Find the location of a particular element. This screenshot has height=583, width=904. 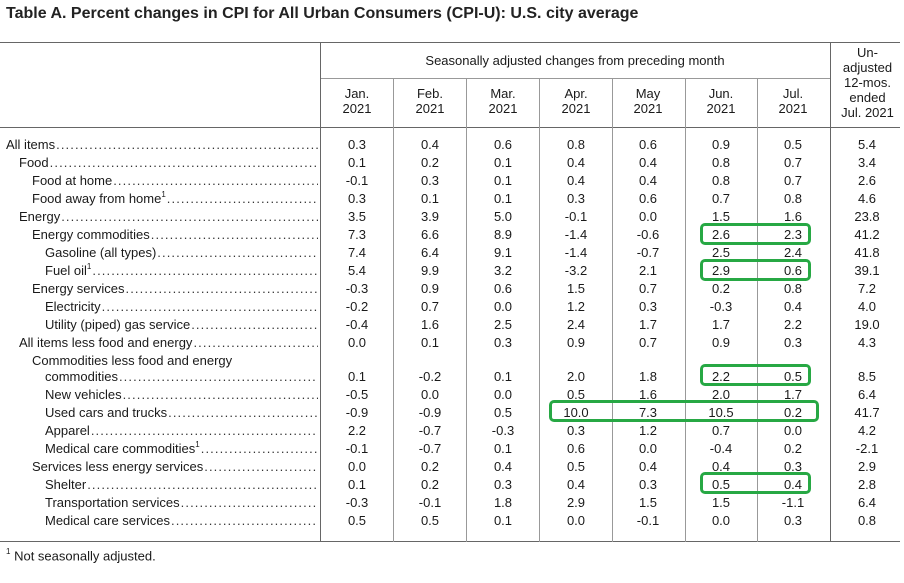

month-label: Mar. is located at coordinates (503, 93).